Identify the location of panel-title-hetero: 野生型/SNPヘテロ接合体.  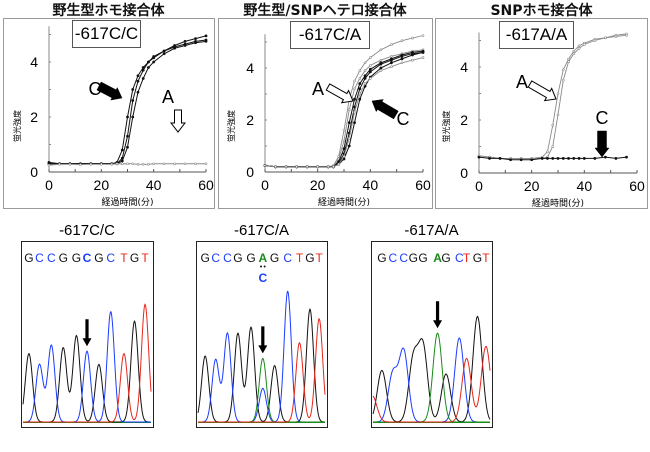
(325, 11).